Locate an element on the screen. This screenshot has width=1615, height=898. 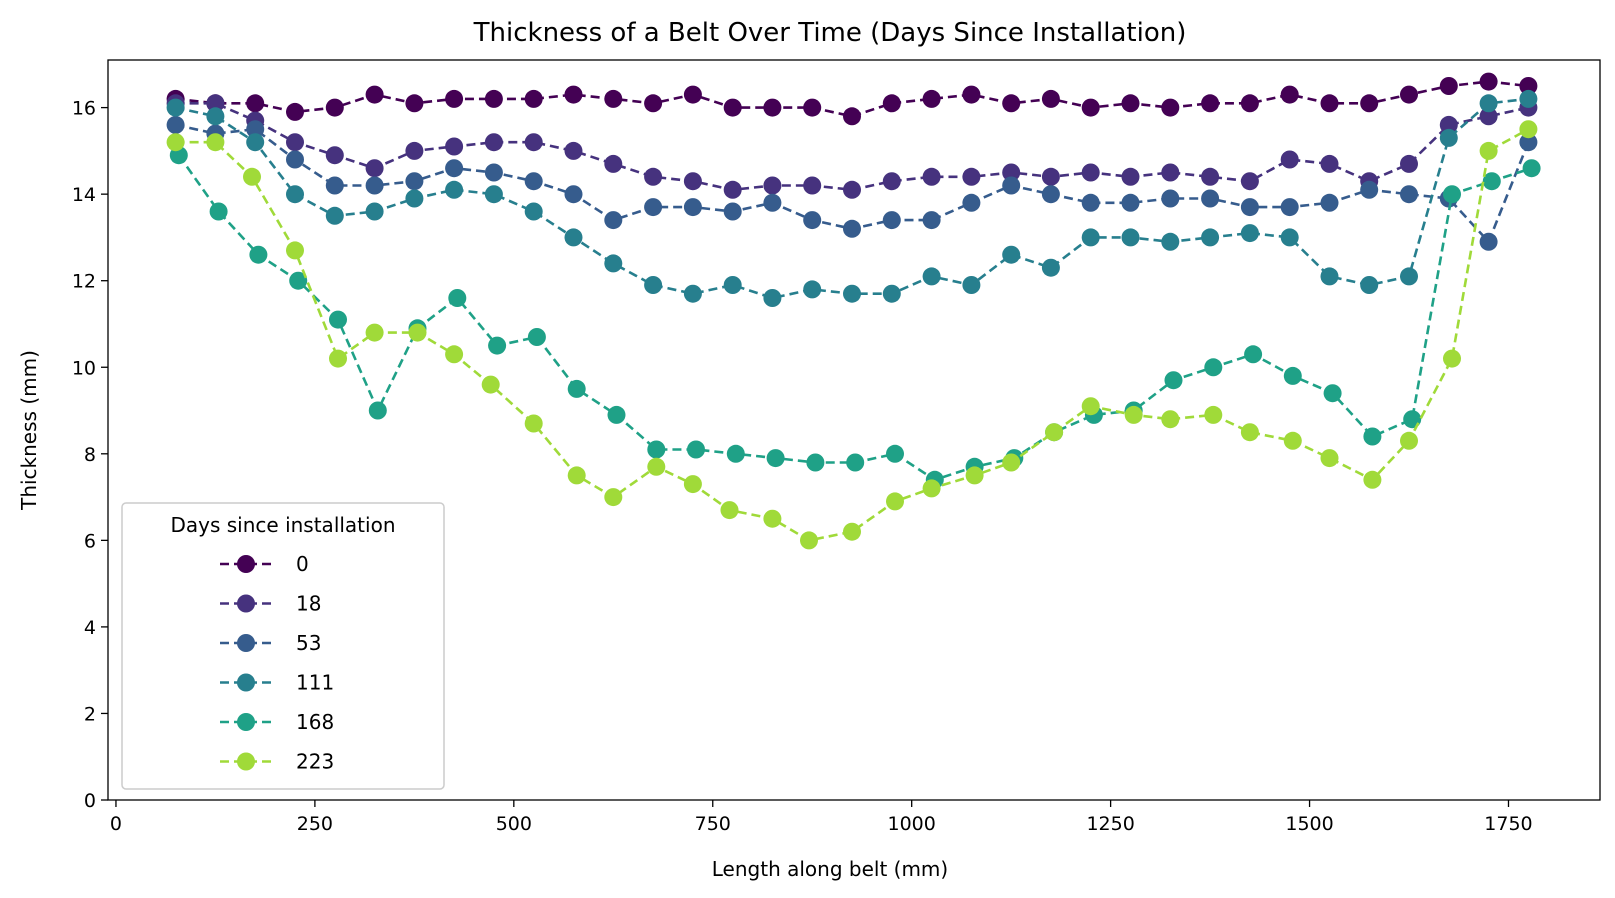
legend-entry-168: 168 is located at coordinates (277, 722).